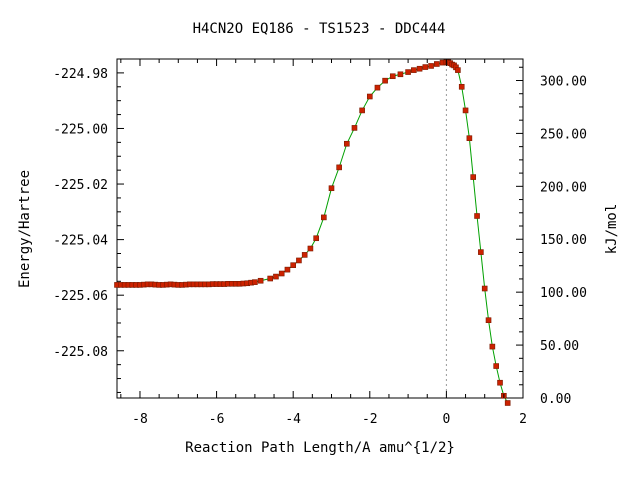 The height and width of the screenshot is (480, 640). I want to click on x-axis-title: Reaction Path Length/A amu^{1/2}, so click(320, 448).